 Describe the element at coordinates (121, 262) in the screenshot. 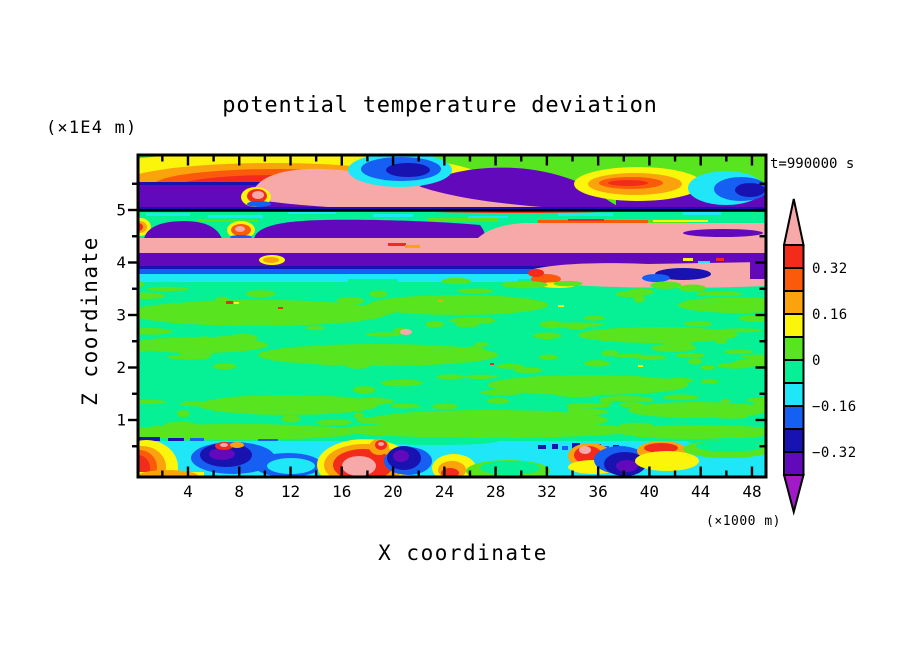

I see `y-tick-label: 4` at that location.